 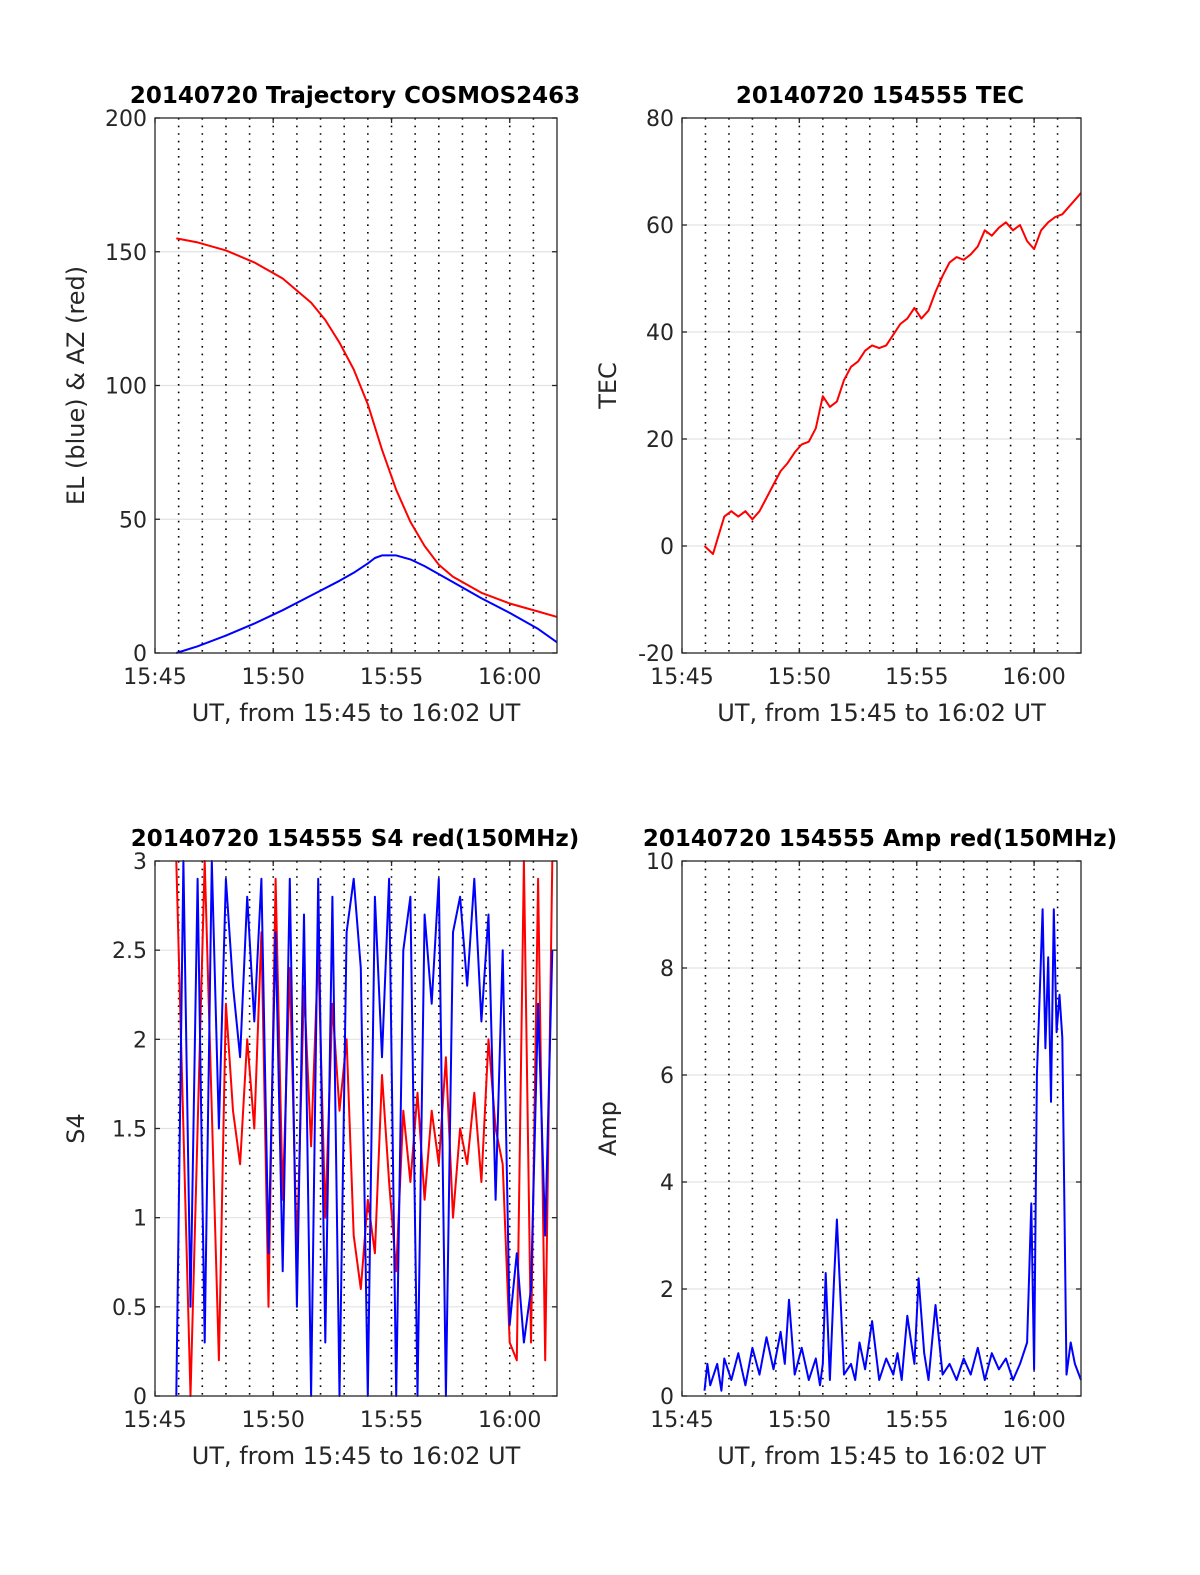 What do you see at coordinates (76, 385) in the screenshot?
I see `y-axis-label: EL (blue) & AZ (red)` at bounding box center [76, 385].